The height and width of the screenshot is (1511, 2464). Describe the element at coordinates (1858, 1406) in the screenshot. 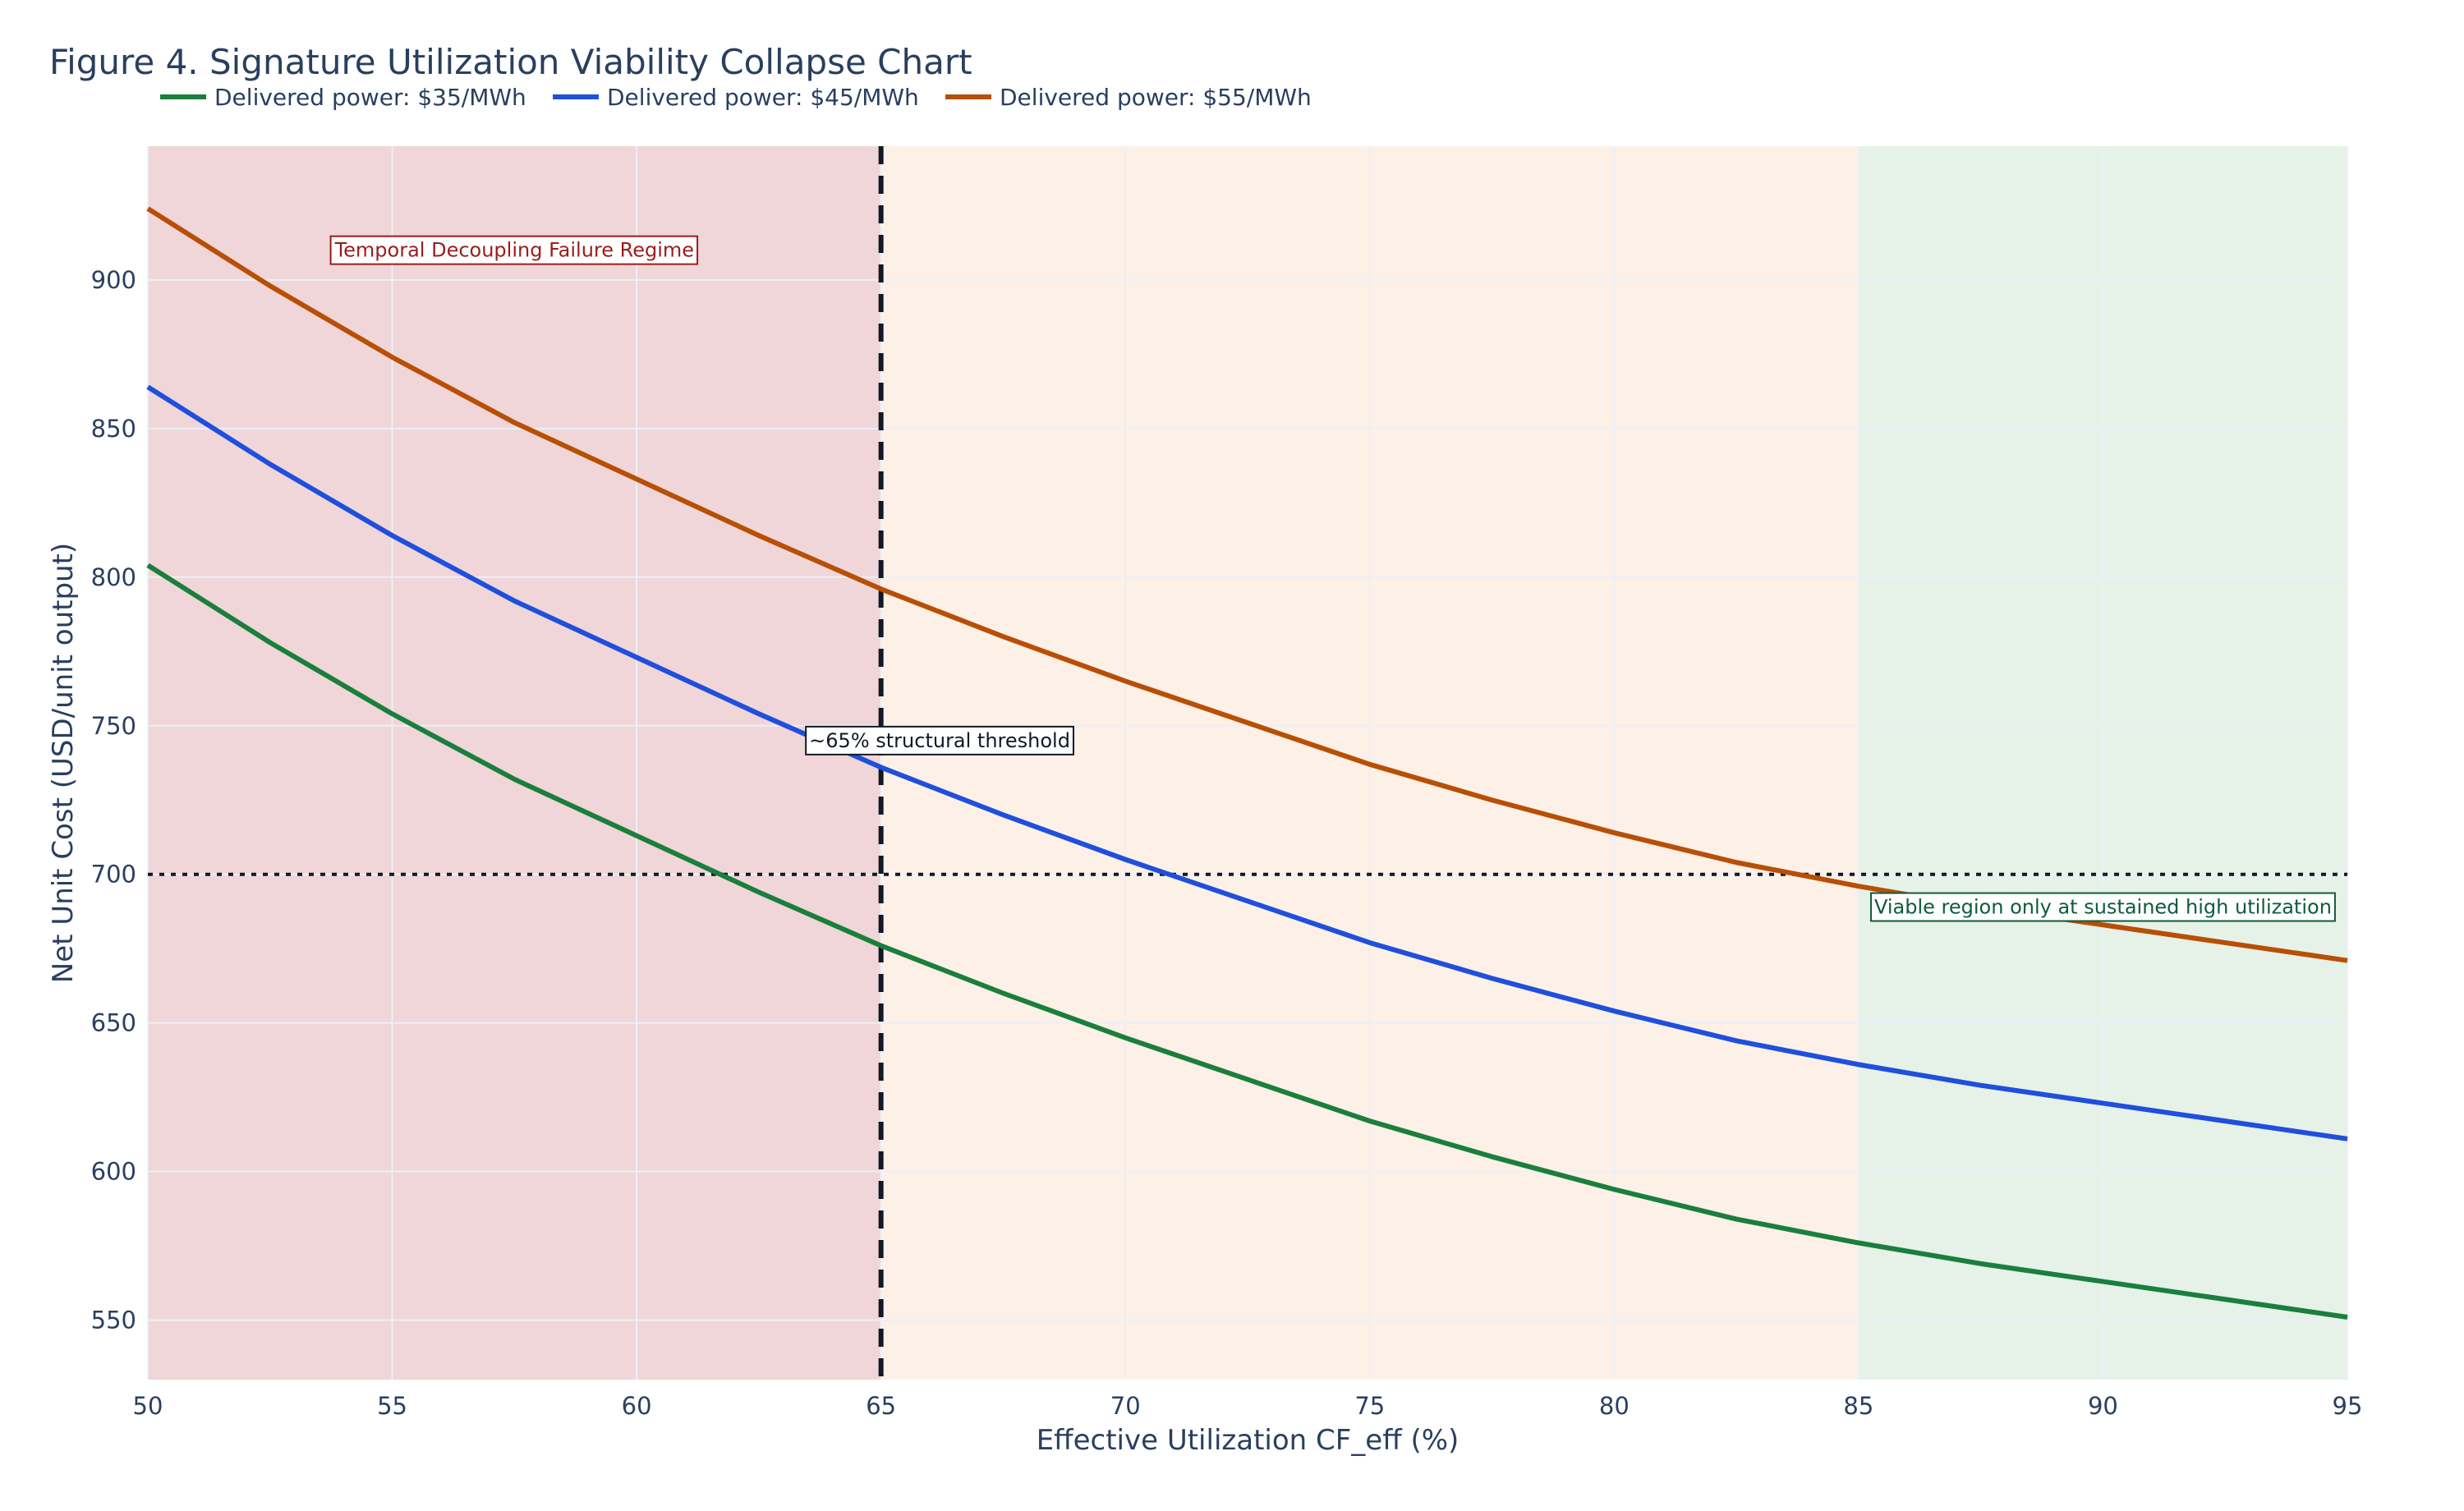

I see `x-tick-label: 85` at that location.